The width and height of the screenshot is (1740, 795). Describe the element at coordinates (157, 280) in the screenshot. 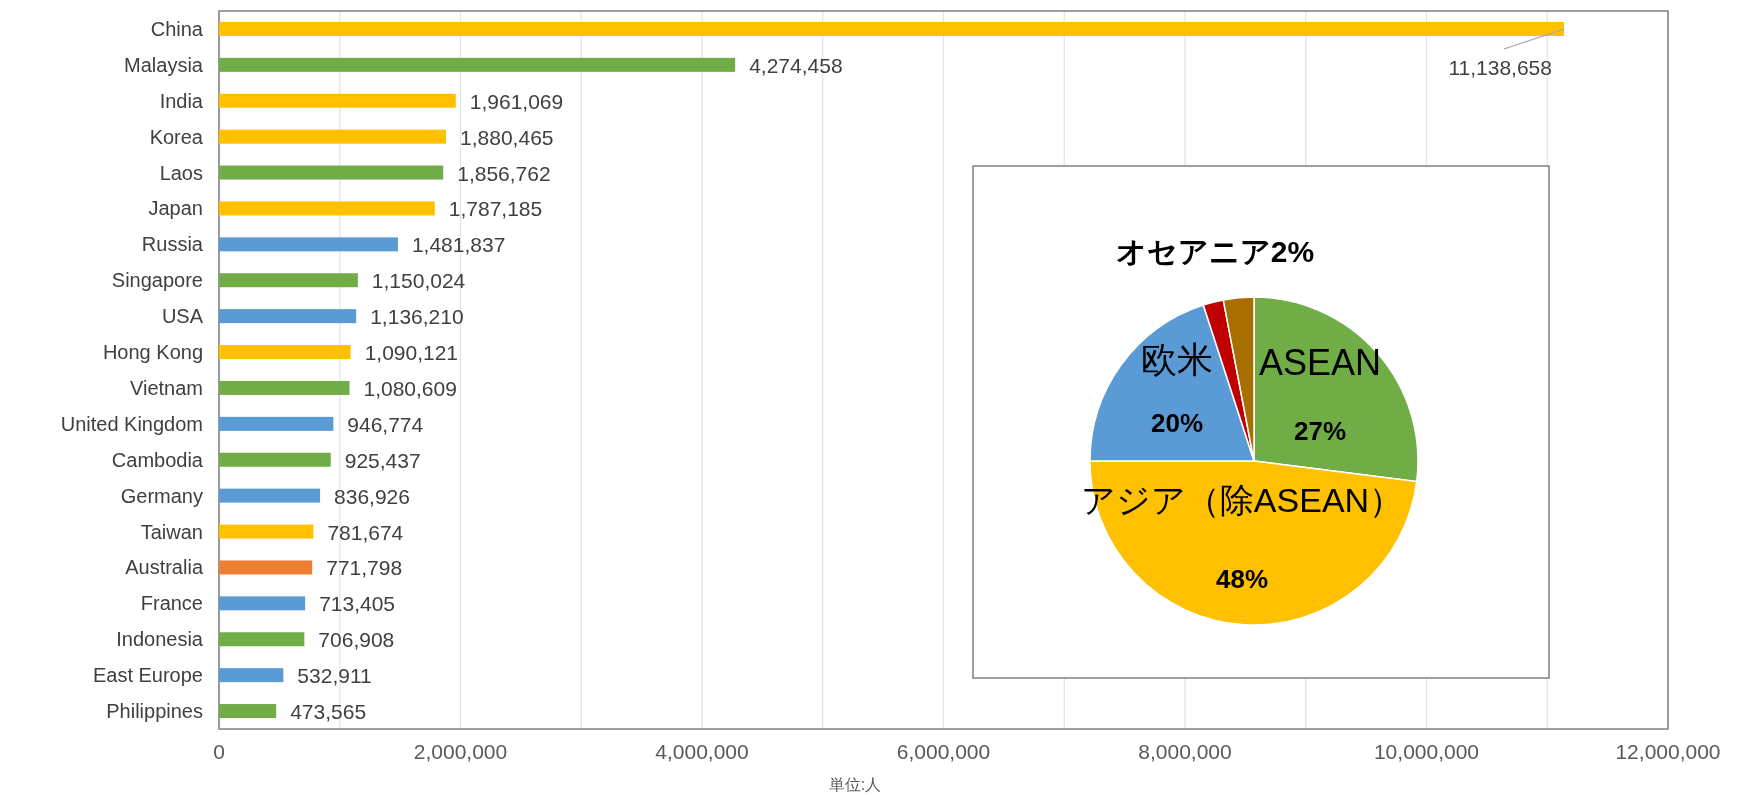

I see `y-tick-label: Singapore` at that location.